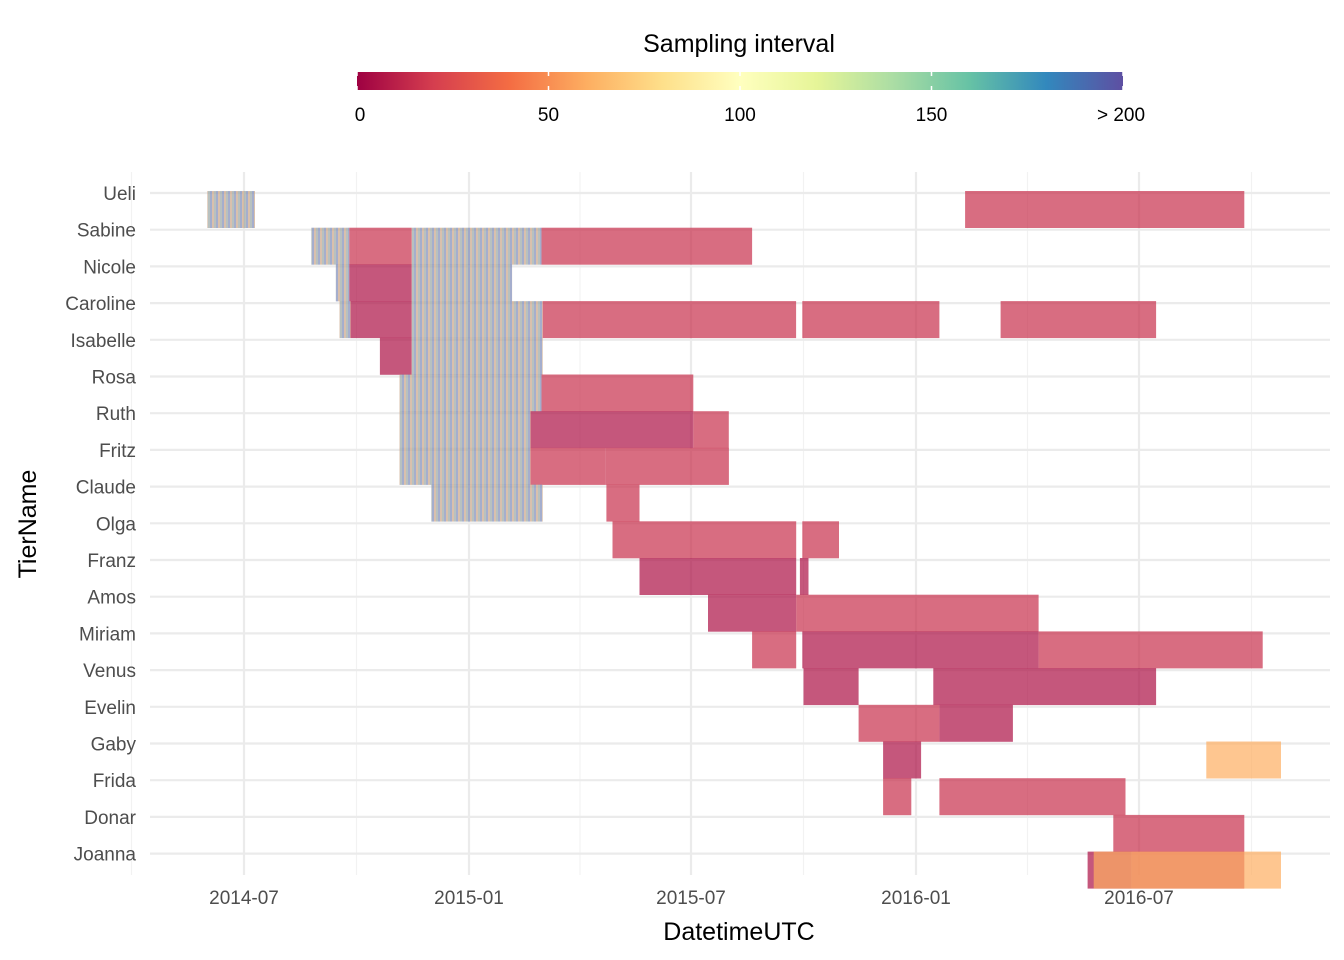 The image size is (1344, 960). Describe the element at coordinates (114, 378) in the screenshot. I see `y-tick-label: Rosa` at that location.